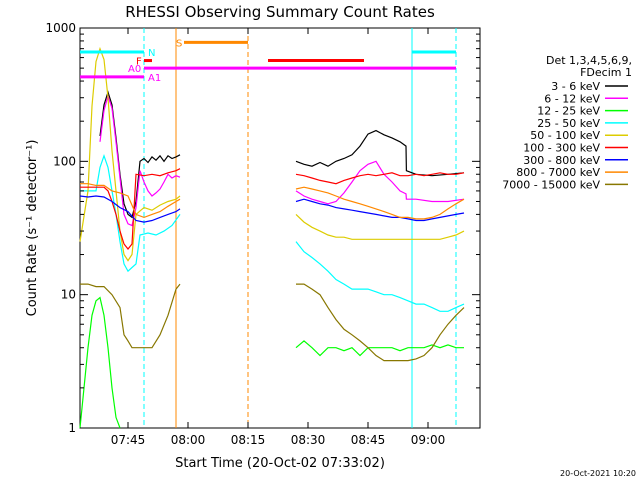 The image size is (640, 480). I want to click on y-tick-label-3: 1000, so click(60, 28).